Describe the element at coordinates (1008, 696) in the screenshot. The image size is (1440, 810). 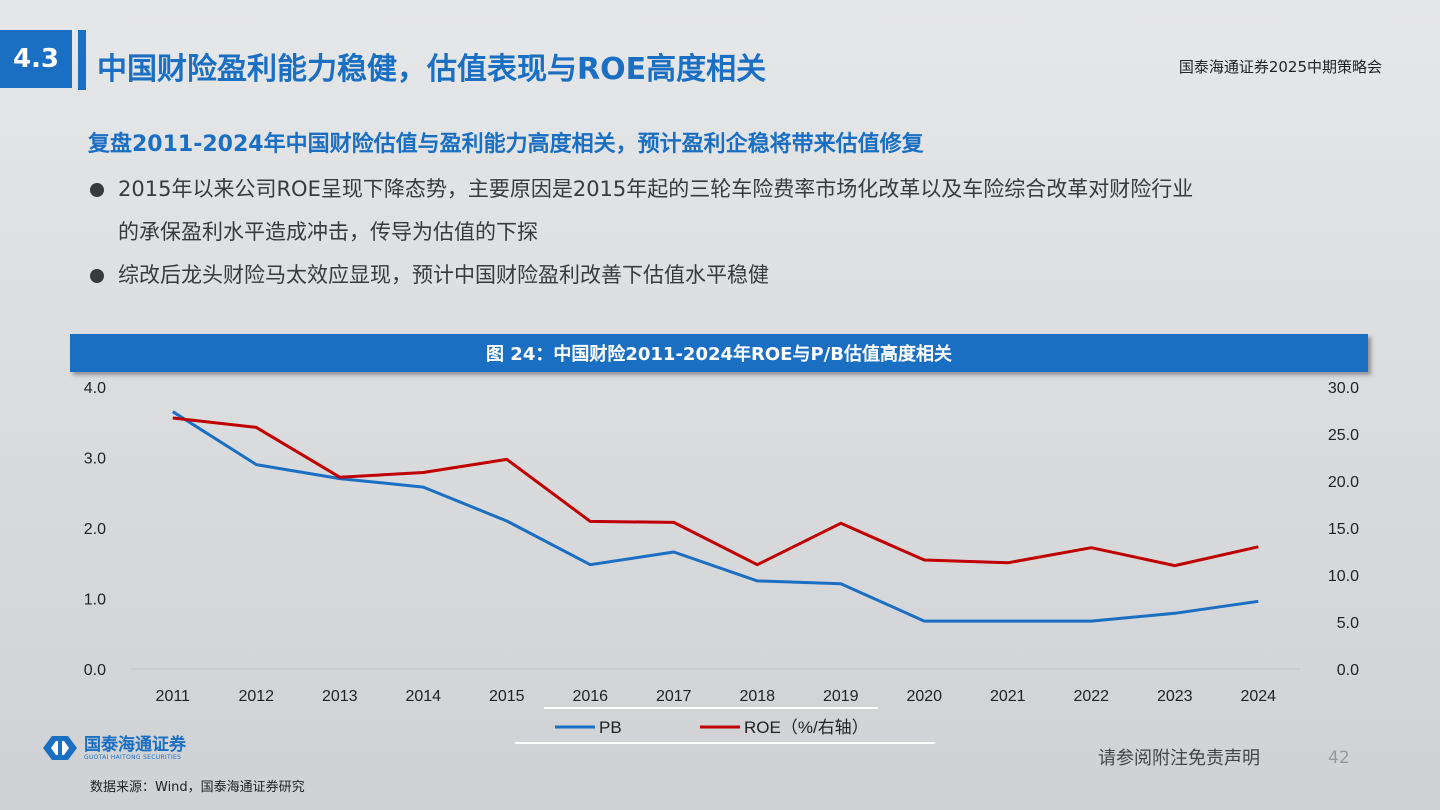
I see `x-tick-label: 2021` at that location.